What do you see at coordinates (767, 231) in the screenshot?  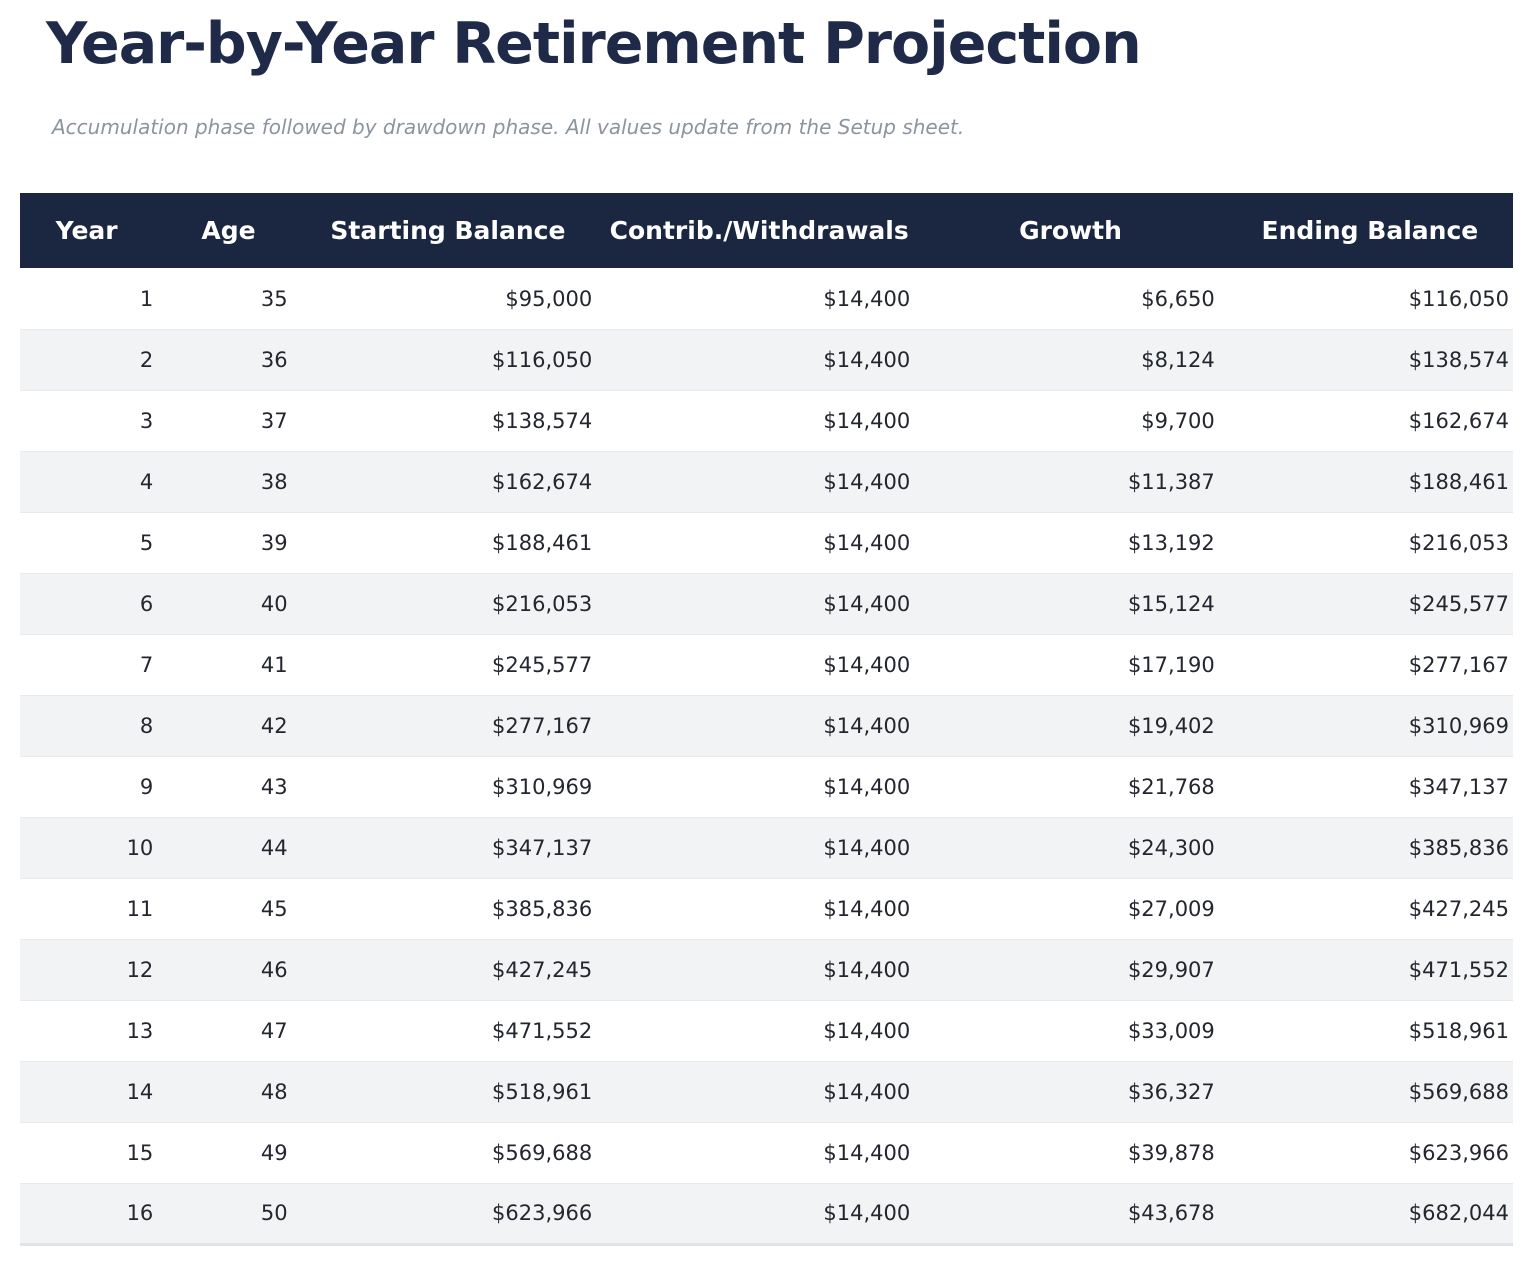 I see `column-header-contrib-withdrawals: Contrib./Withdrawals` at bounding box center [767, 231].